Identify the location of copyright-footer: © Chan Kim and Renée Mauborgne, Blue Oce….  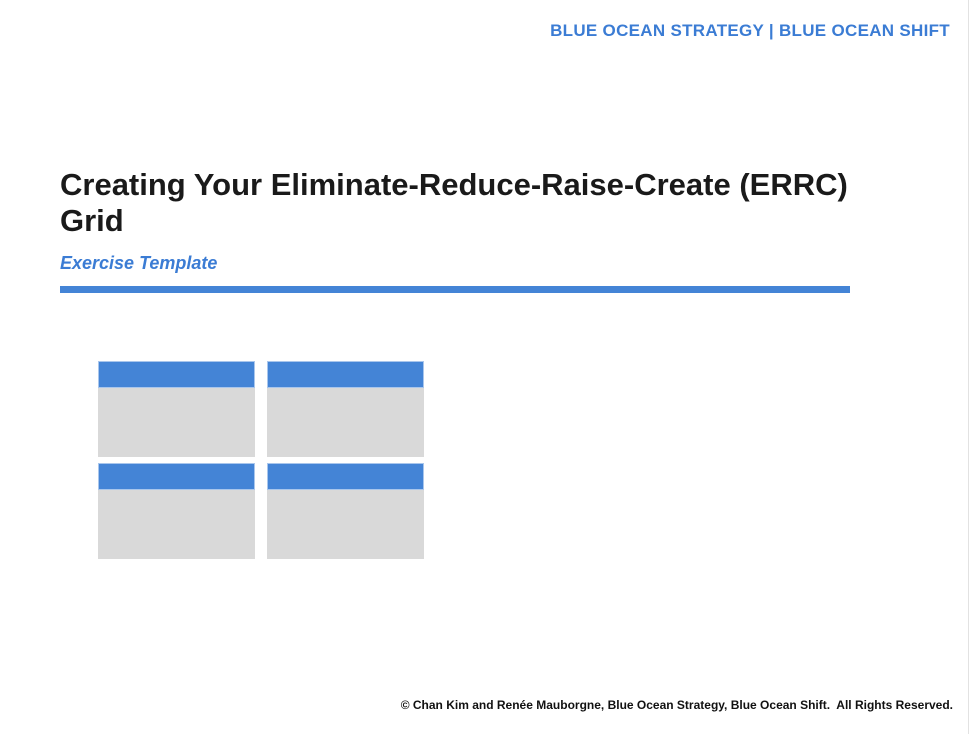
(676, 705).